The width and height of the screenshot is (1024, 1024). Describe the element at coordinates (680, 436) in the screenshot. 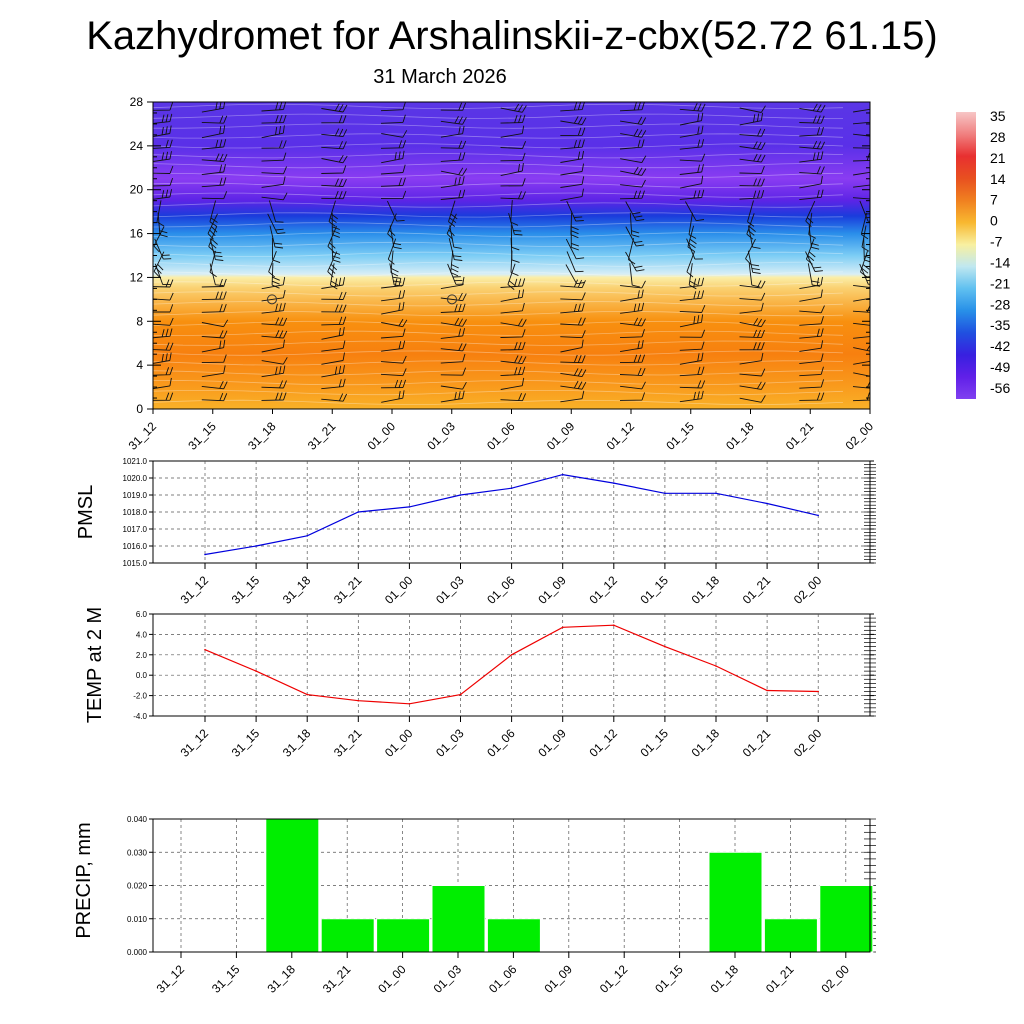

I see `x-tick-label: 01_15` at that location.